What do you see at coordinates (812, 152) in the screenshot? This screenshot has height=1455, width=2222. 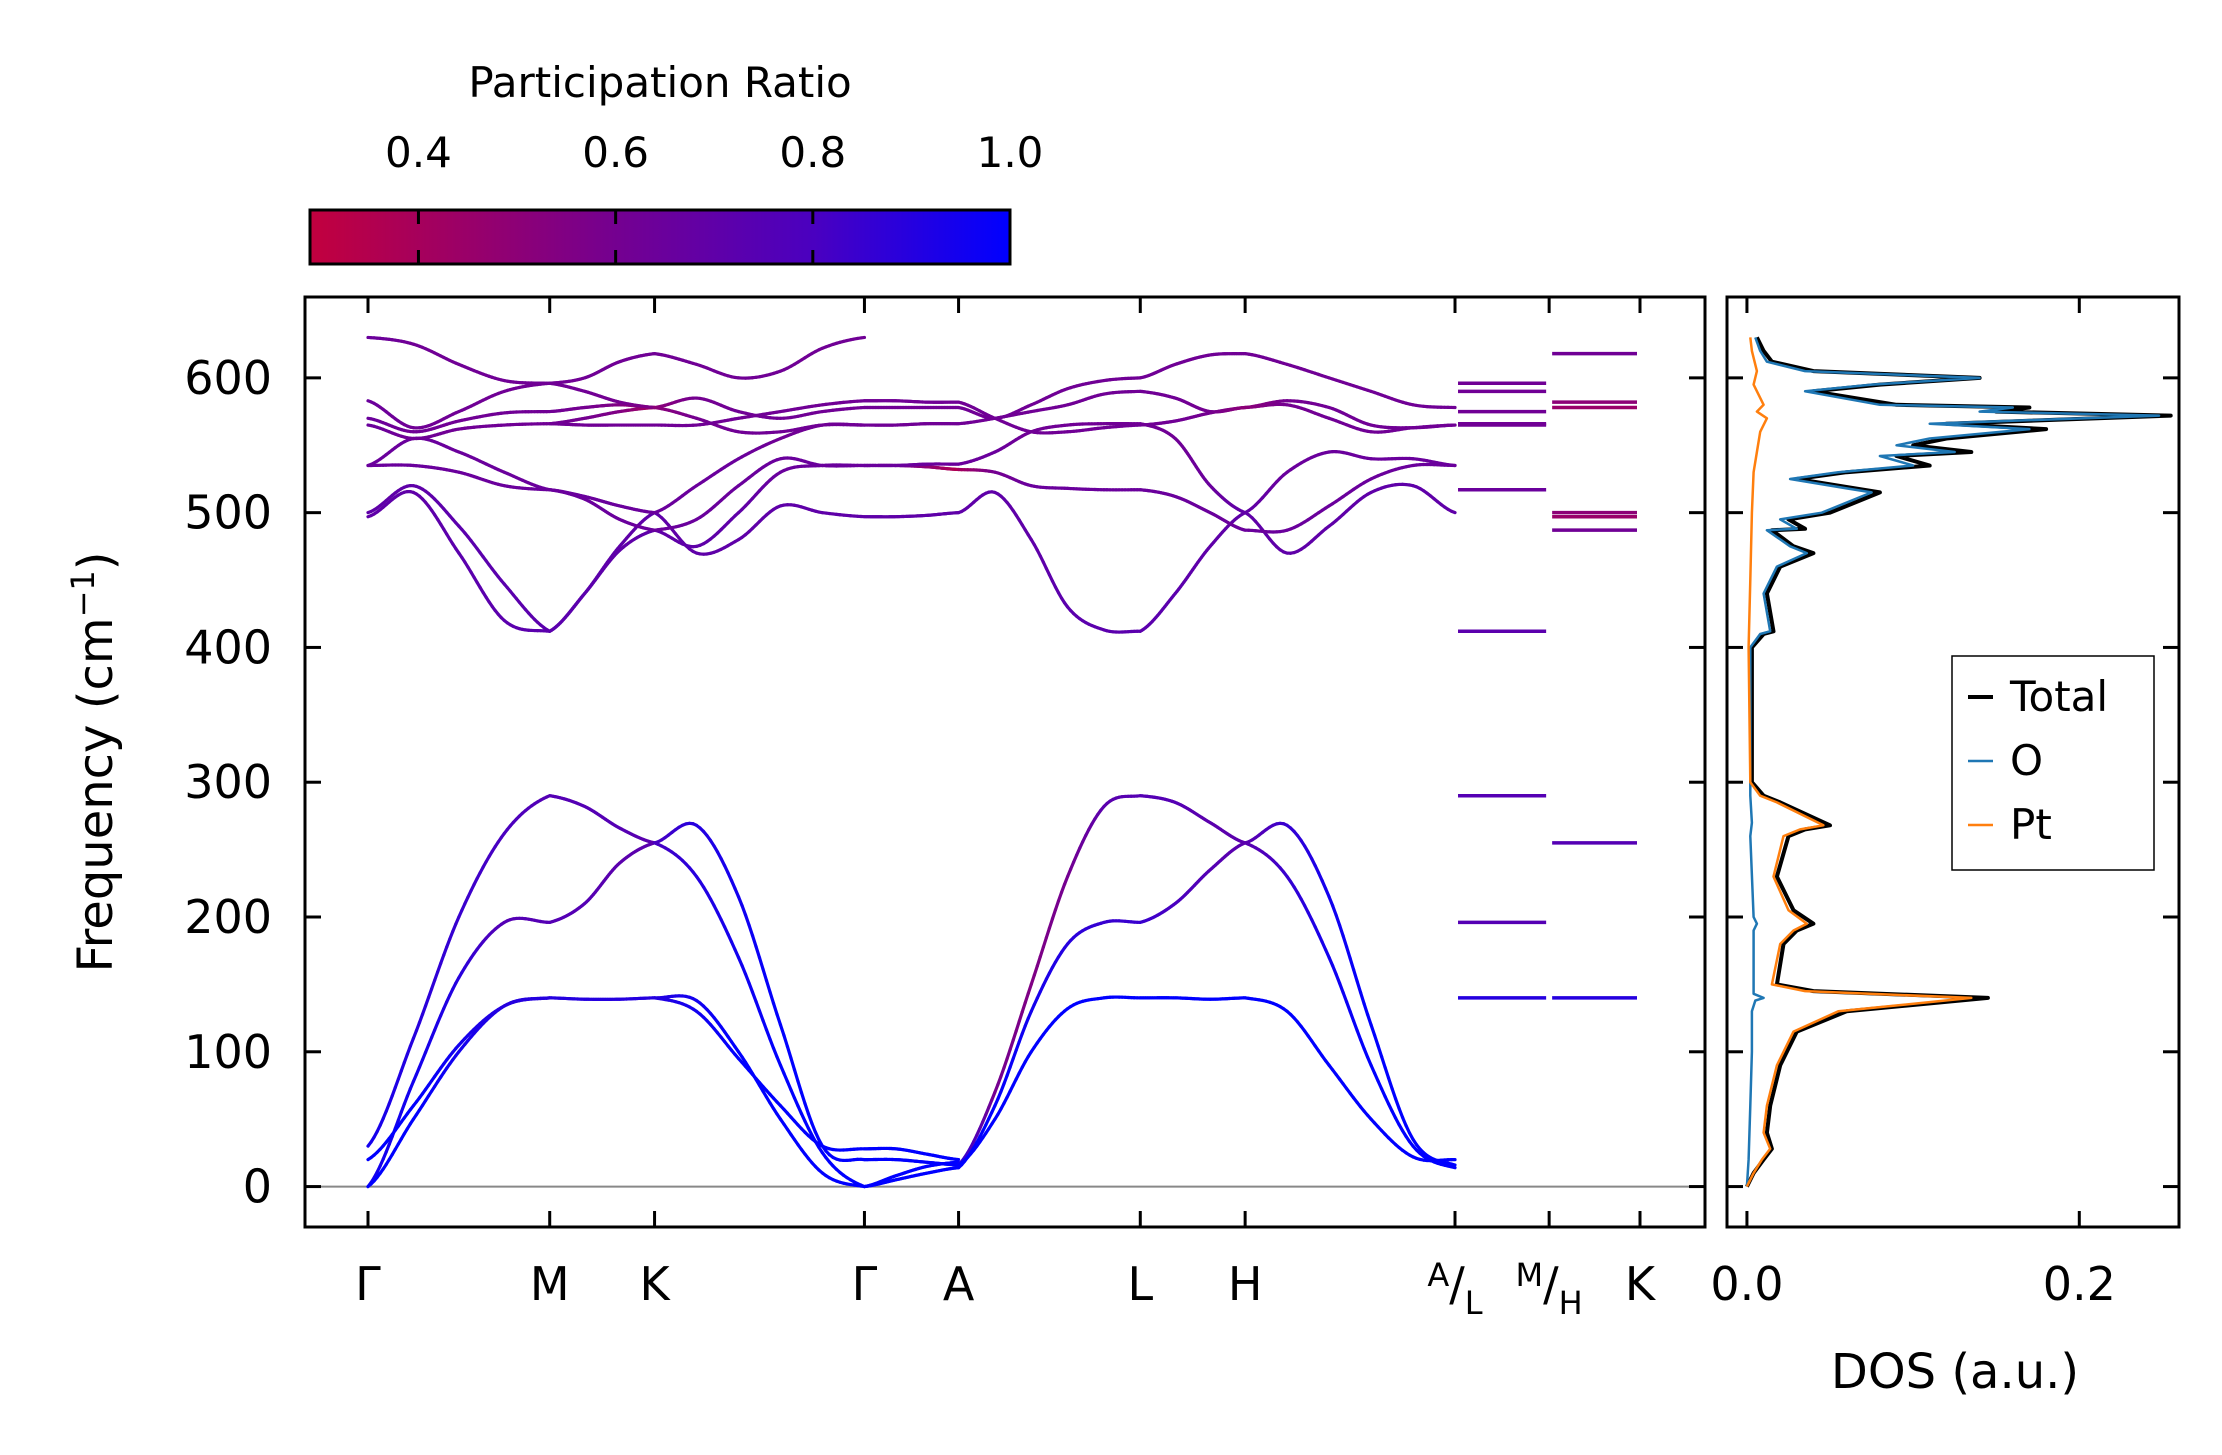 I see `colorbar-tick-label: 0.8` at bounding box center [812, 152].